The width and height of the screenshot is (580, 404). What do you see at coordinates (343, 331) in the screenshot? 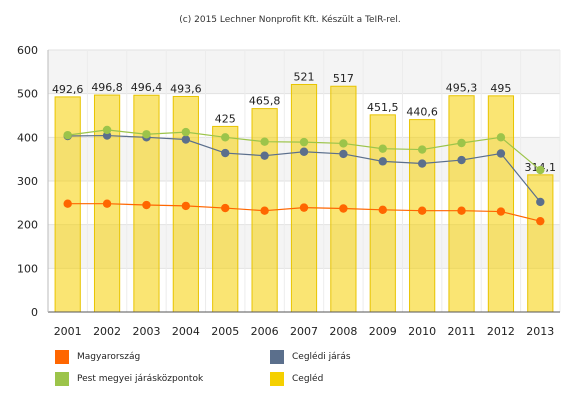
I see `x-tick-label: 2008` at bounding box center [343, 331].